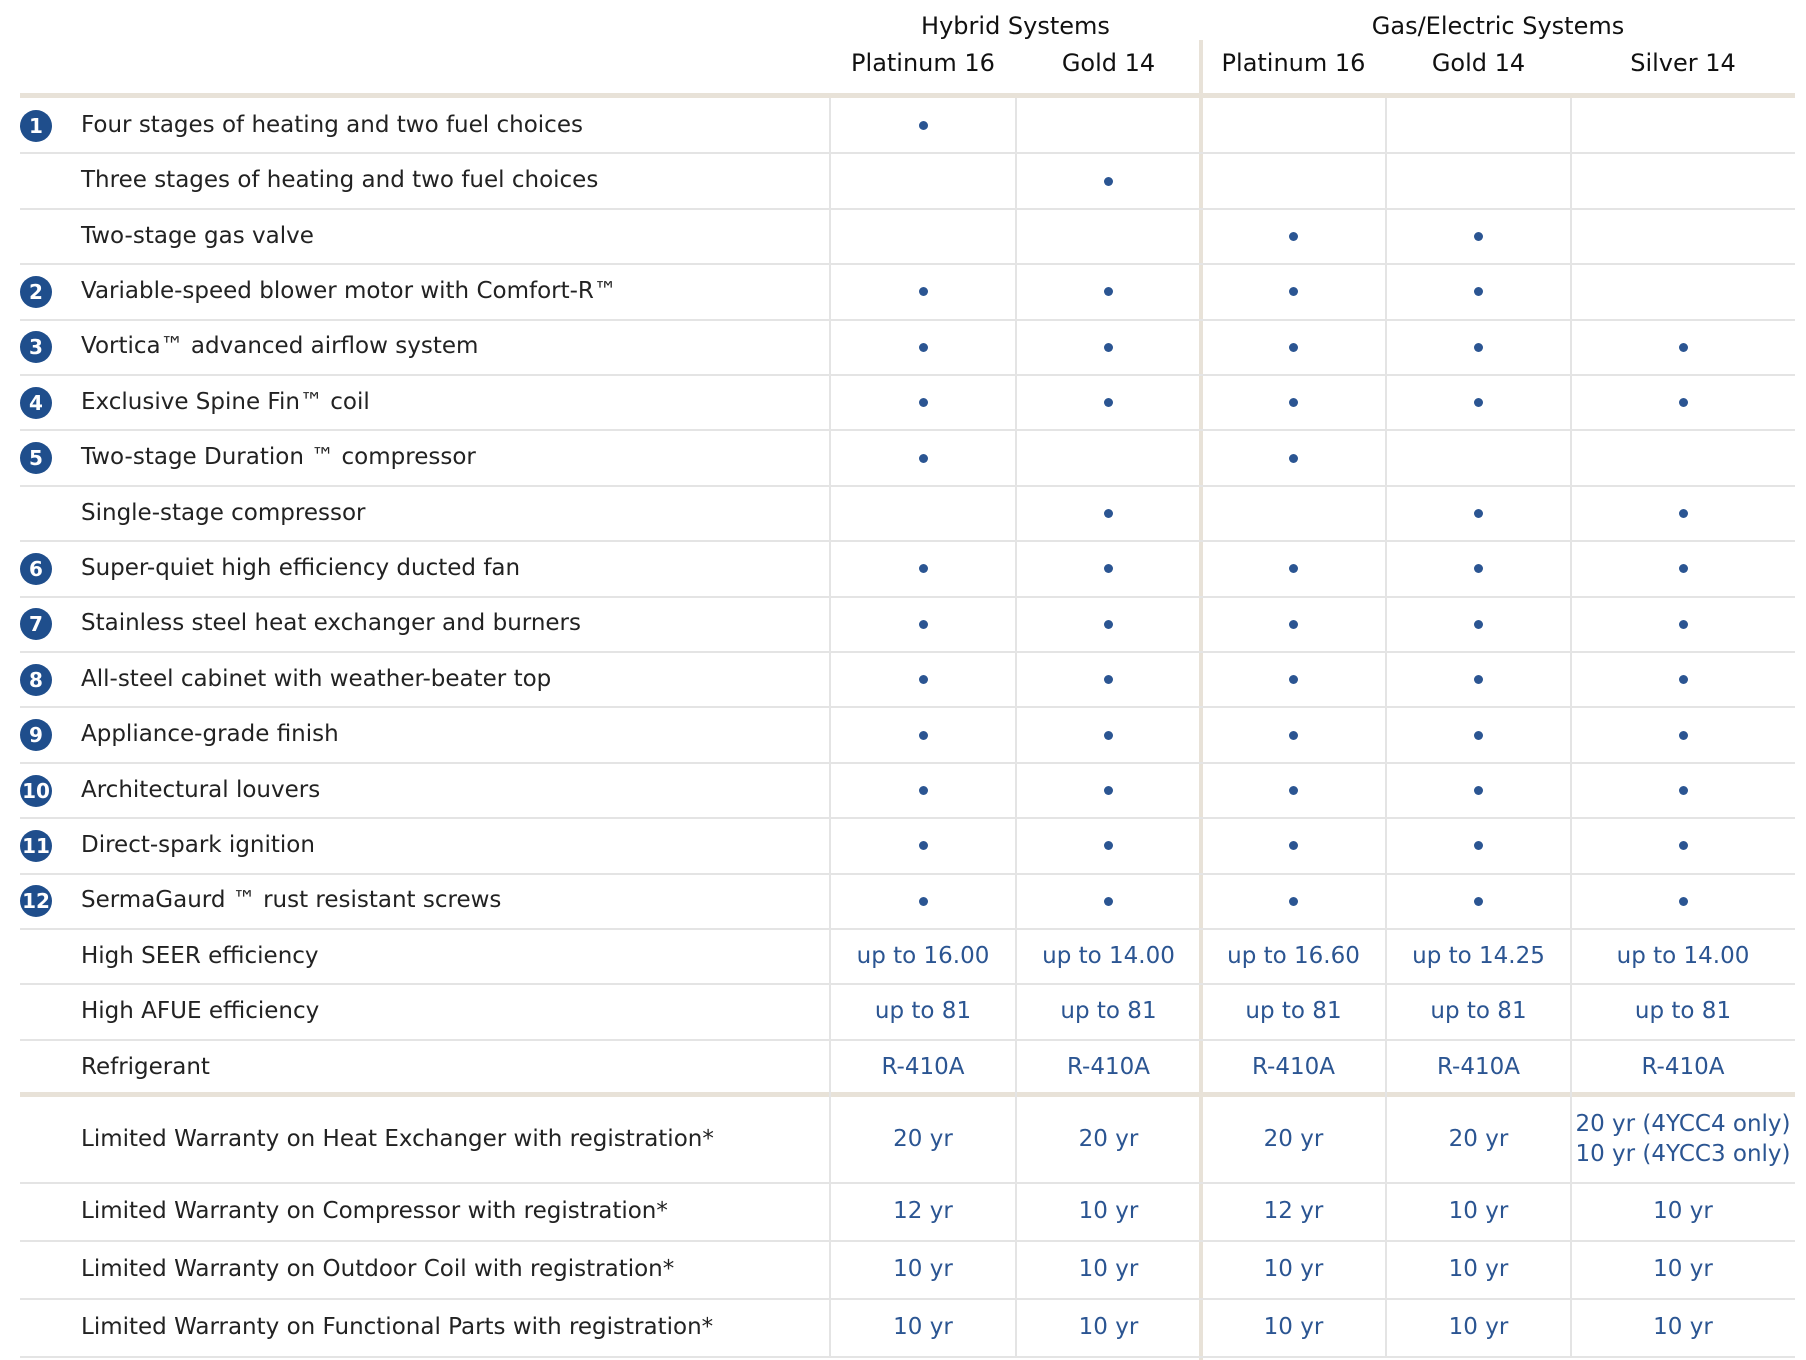 This screenshot has width=1806, height=1360. What do you see at coordinates (200, 955) in the screenshot?
I see `row-label: High SEER efficiency` at bounding box center [200, 955].